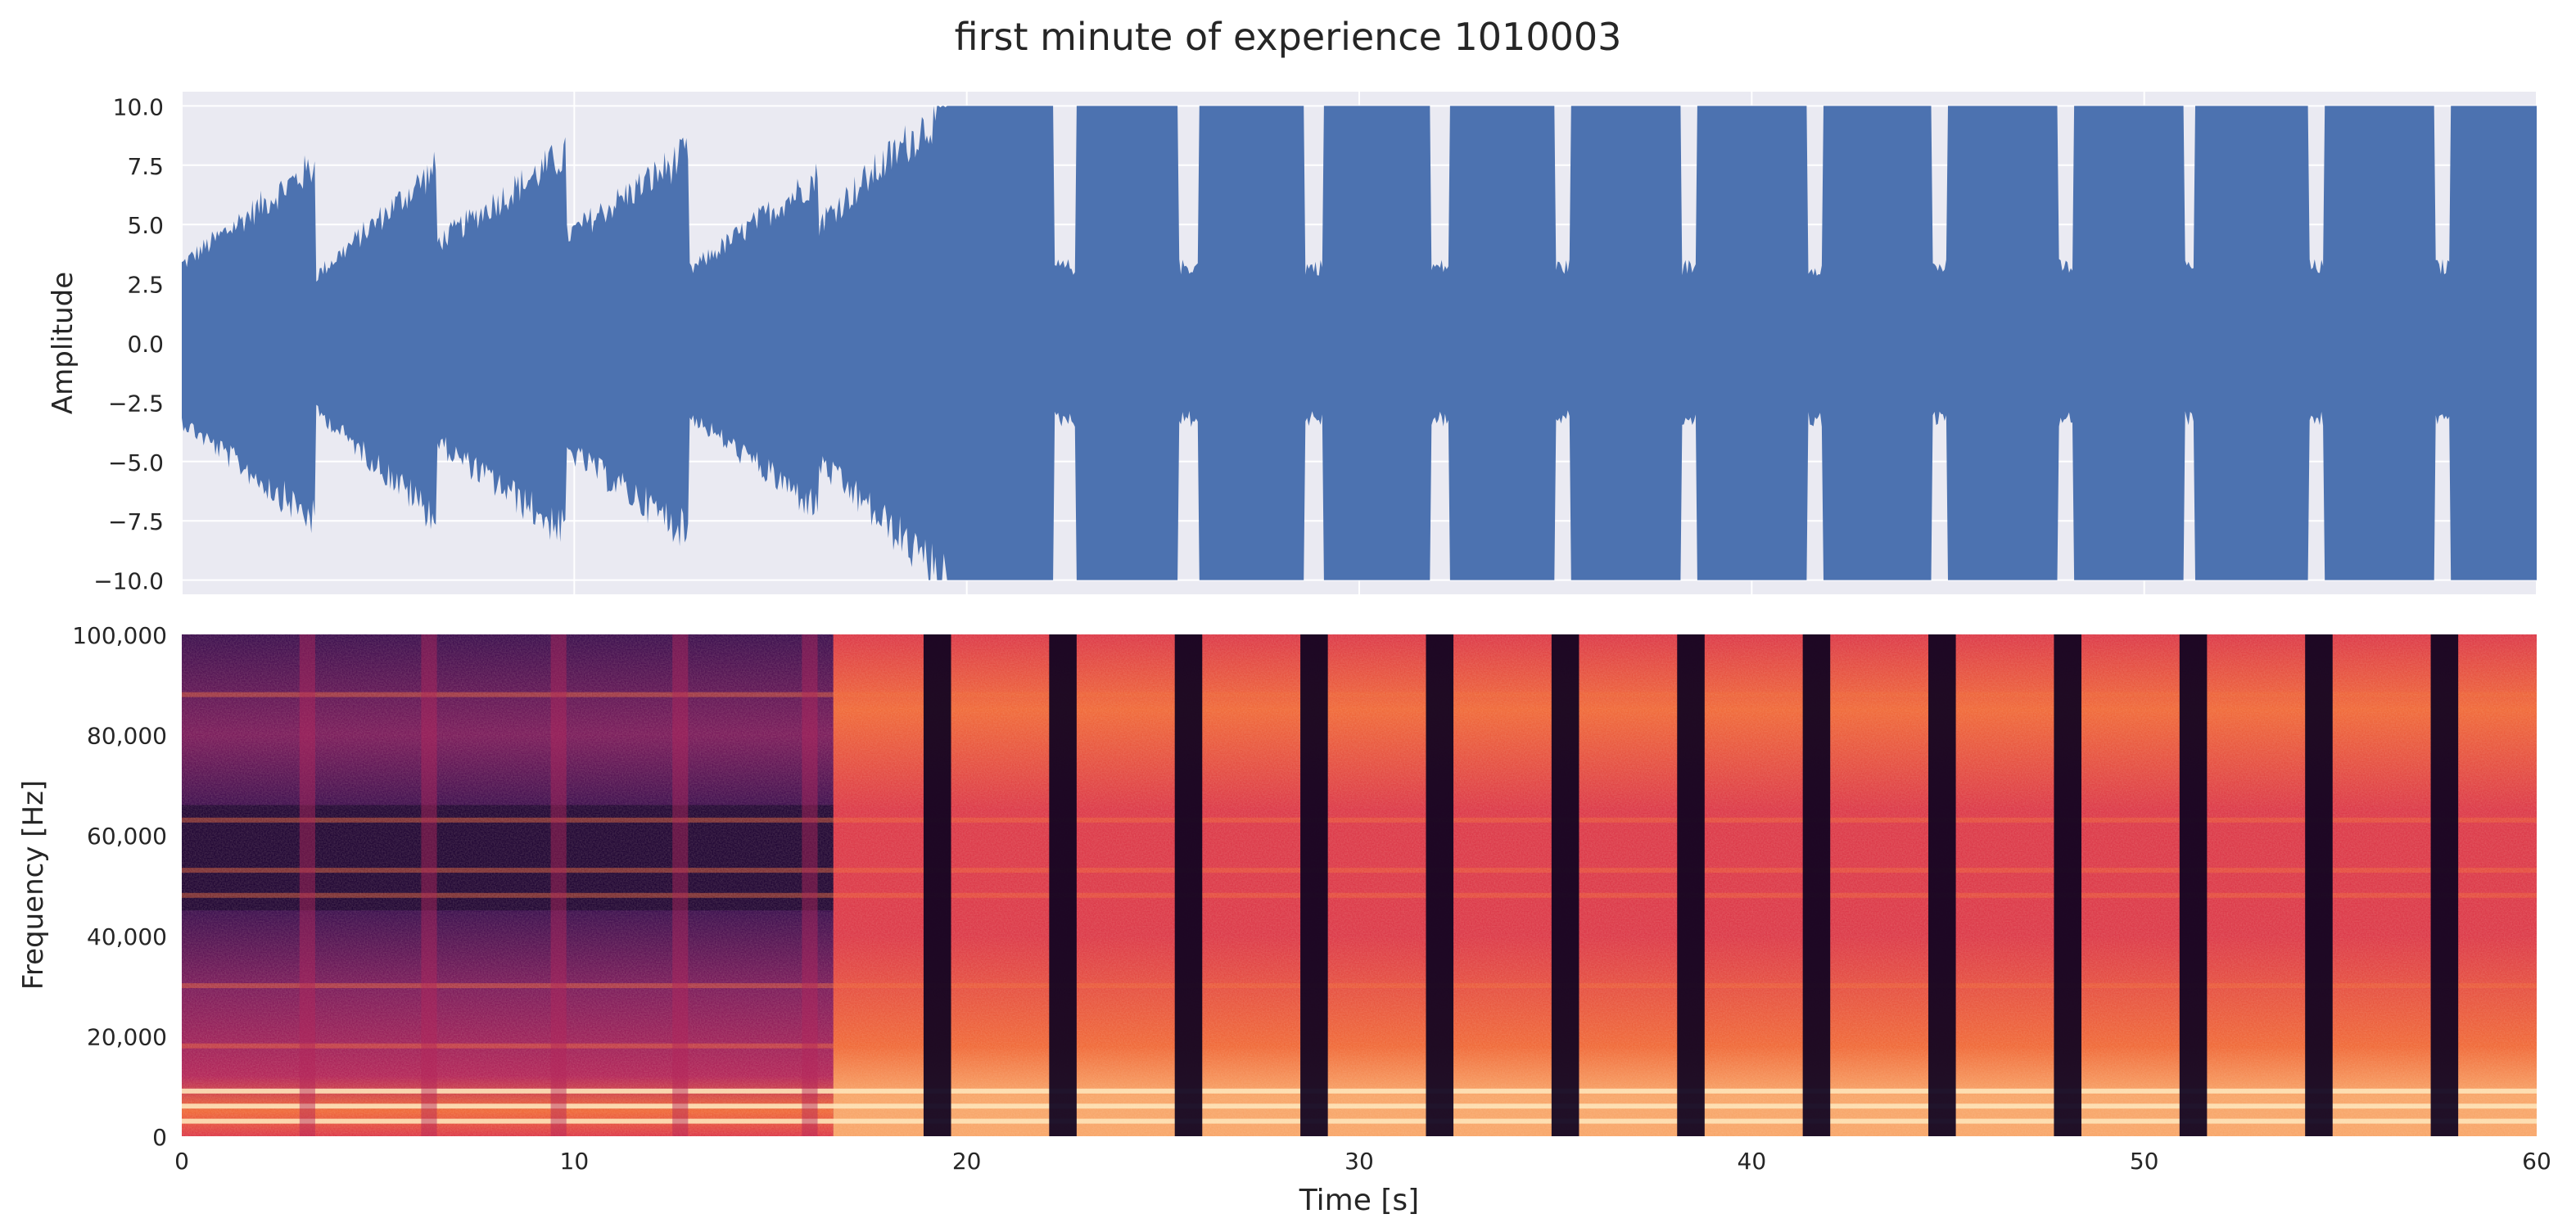 The width and height of the screenshot is (2576, 1232). I want to click on spectrogram-y-tick-label: 80,000, so click(127, 736).